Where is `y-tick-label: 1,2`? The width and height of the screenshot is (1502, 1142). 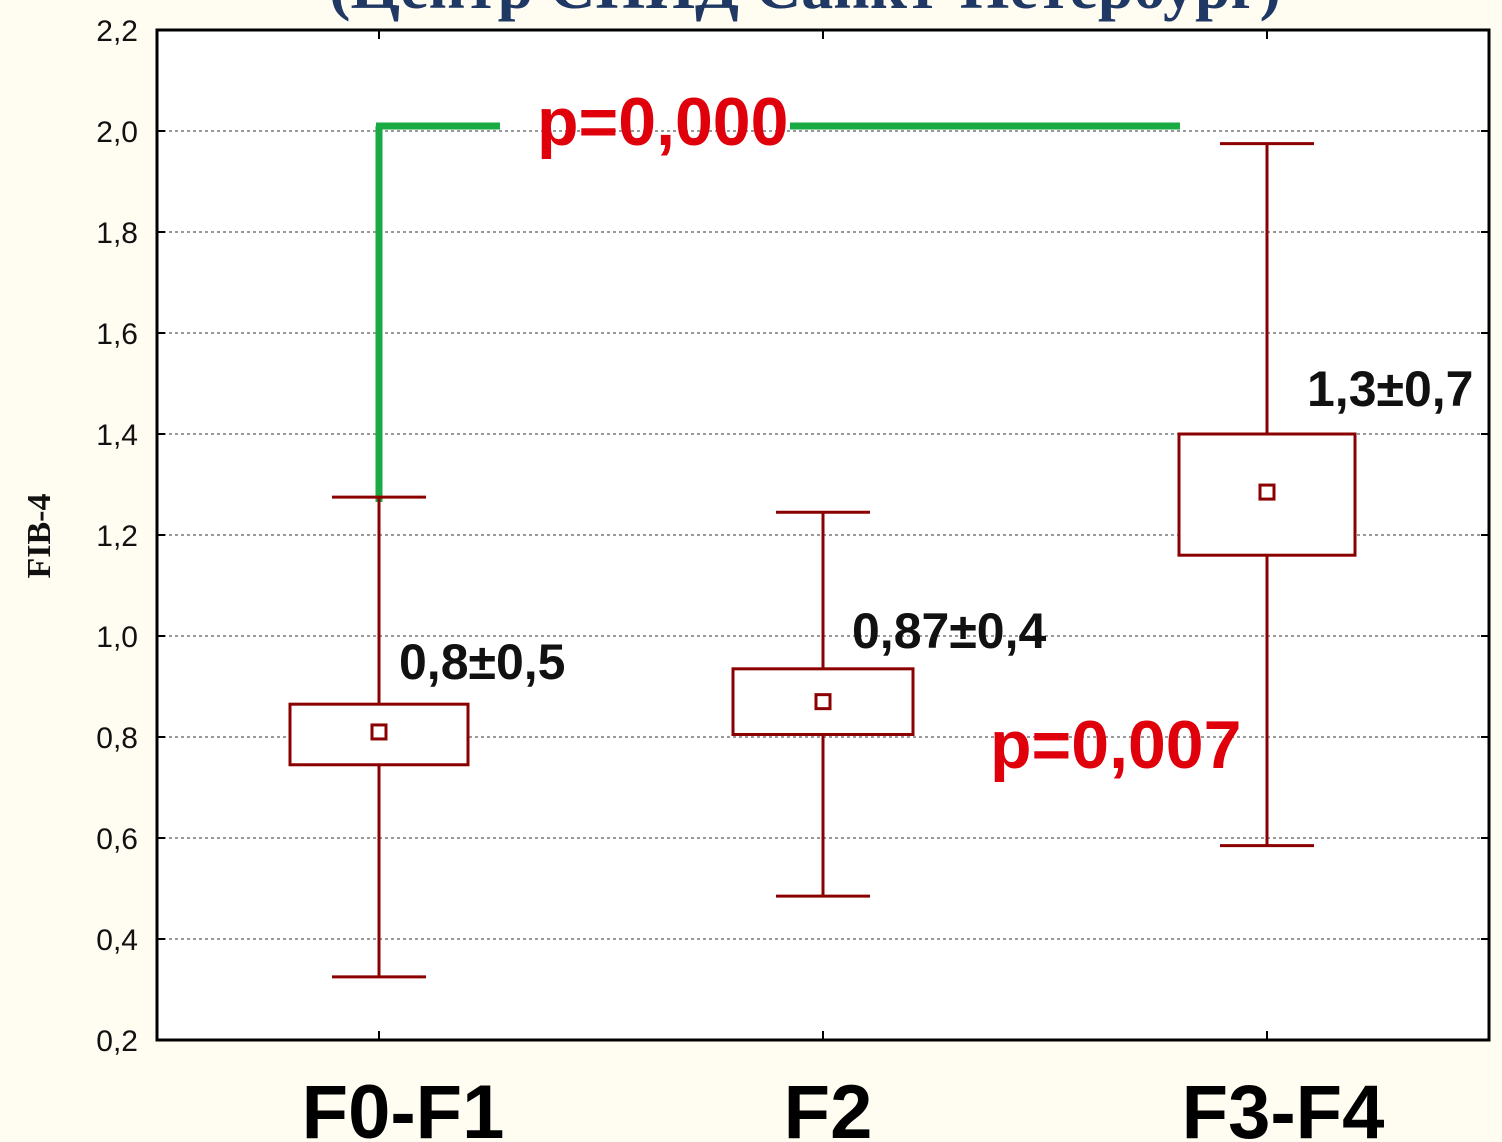
y-tick-label: 1,2 is located at coordinates (117, 536).